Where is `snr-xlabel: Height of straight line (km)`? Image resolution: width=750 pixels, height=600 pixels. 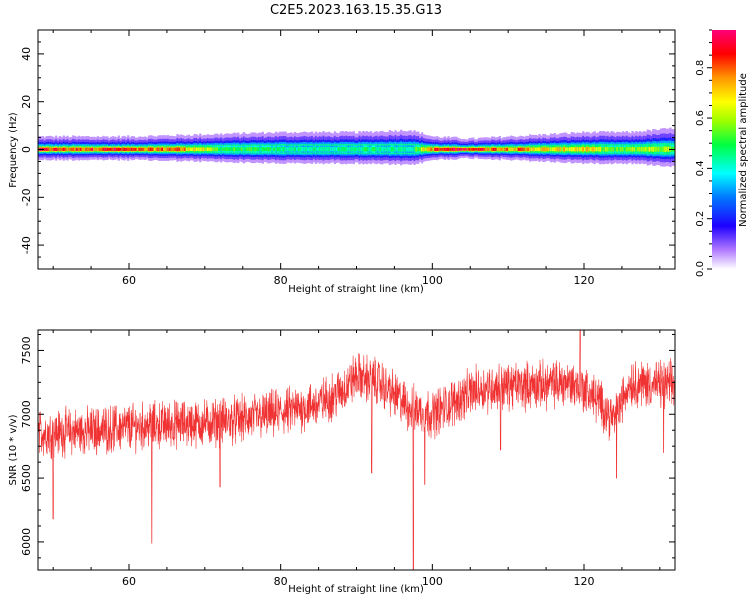
snr-xlabel: Height of straight line (km) is located at coordinates (356, 589).